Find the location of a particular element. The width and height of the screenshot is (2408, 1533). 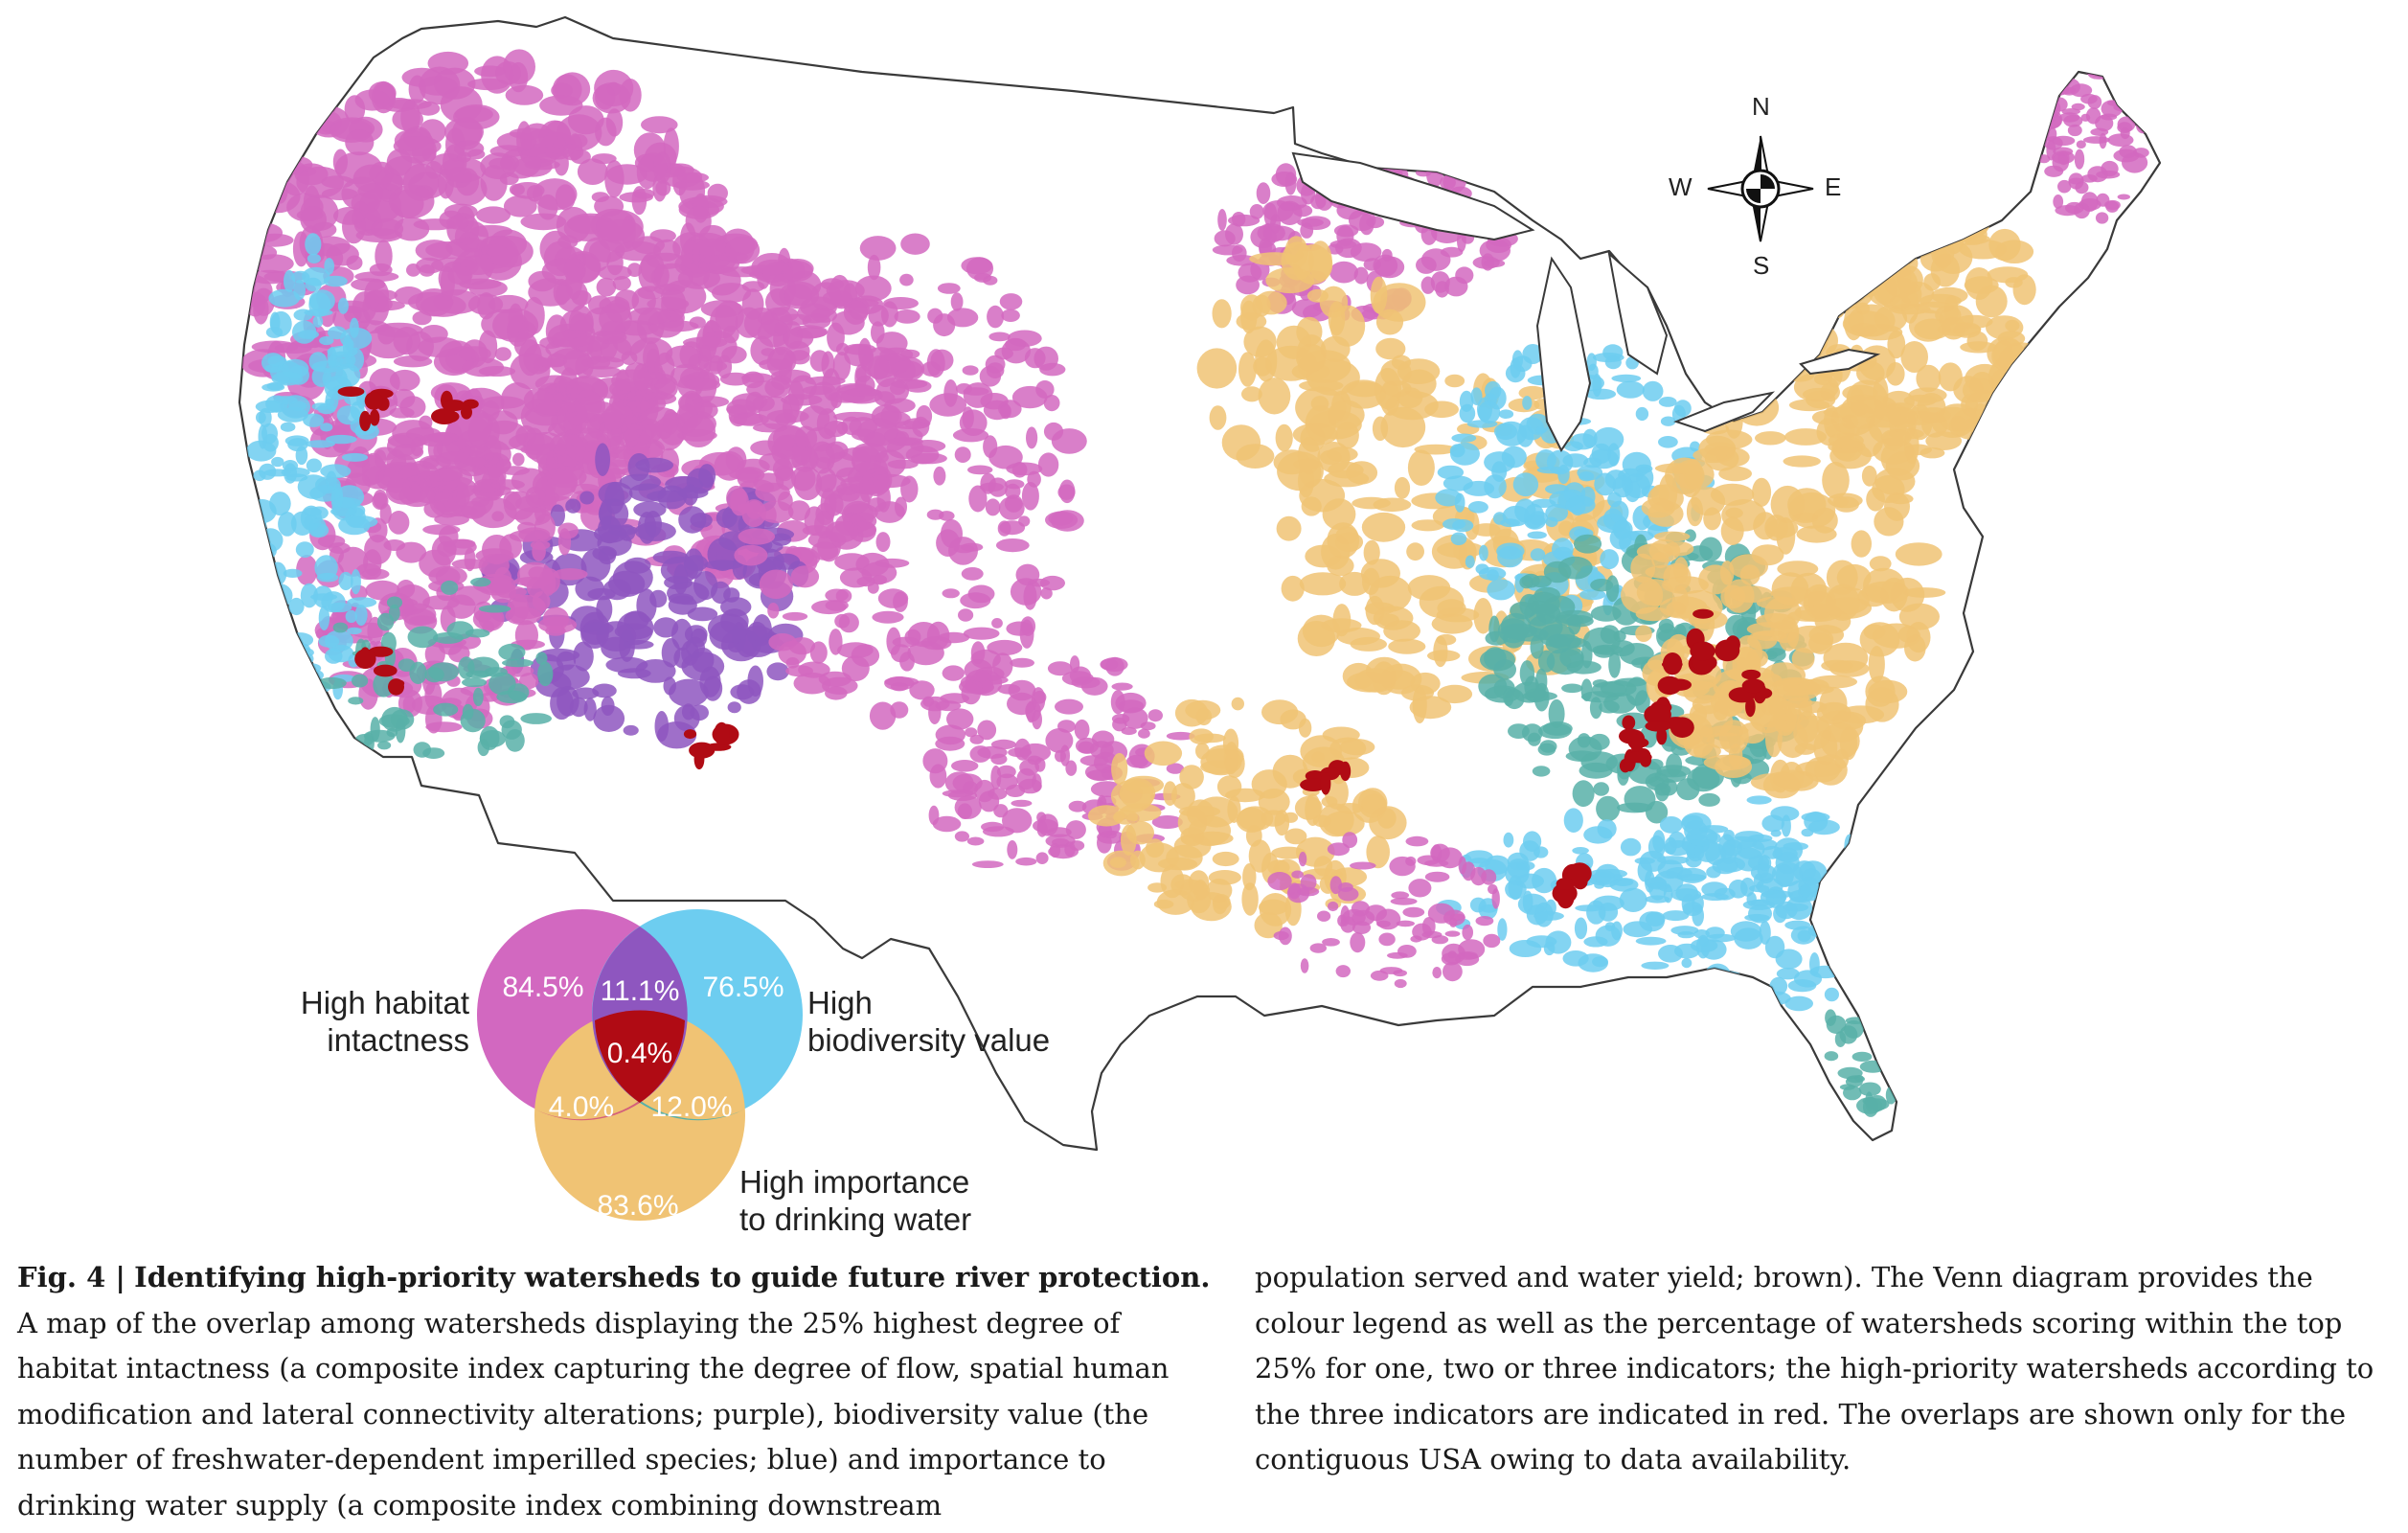

venn-drinking-label-line1: High importance is located at coordinates (854, 1182).